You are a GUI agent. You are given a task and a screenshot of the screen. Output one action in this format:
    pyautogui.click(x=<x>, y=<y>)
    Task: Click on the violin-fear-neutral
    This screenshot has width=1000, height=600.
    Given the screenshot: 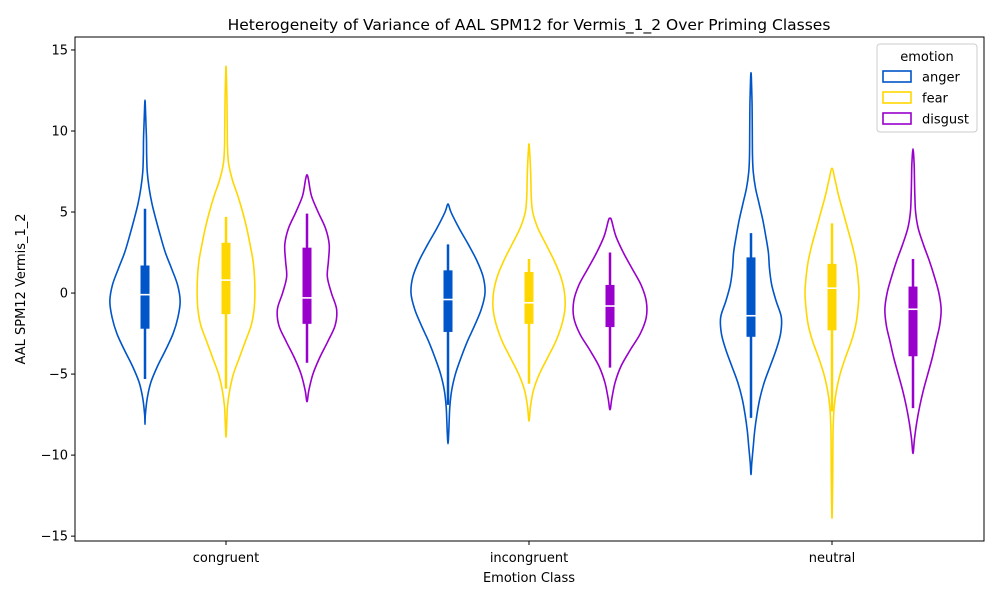 What is the action you would take?
    pyautogui.click(x=832, y=343)
    